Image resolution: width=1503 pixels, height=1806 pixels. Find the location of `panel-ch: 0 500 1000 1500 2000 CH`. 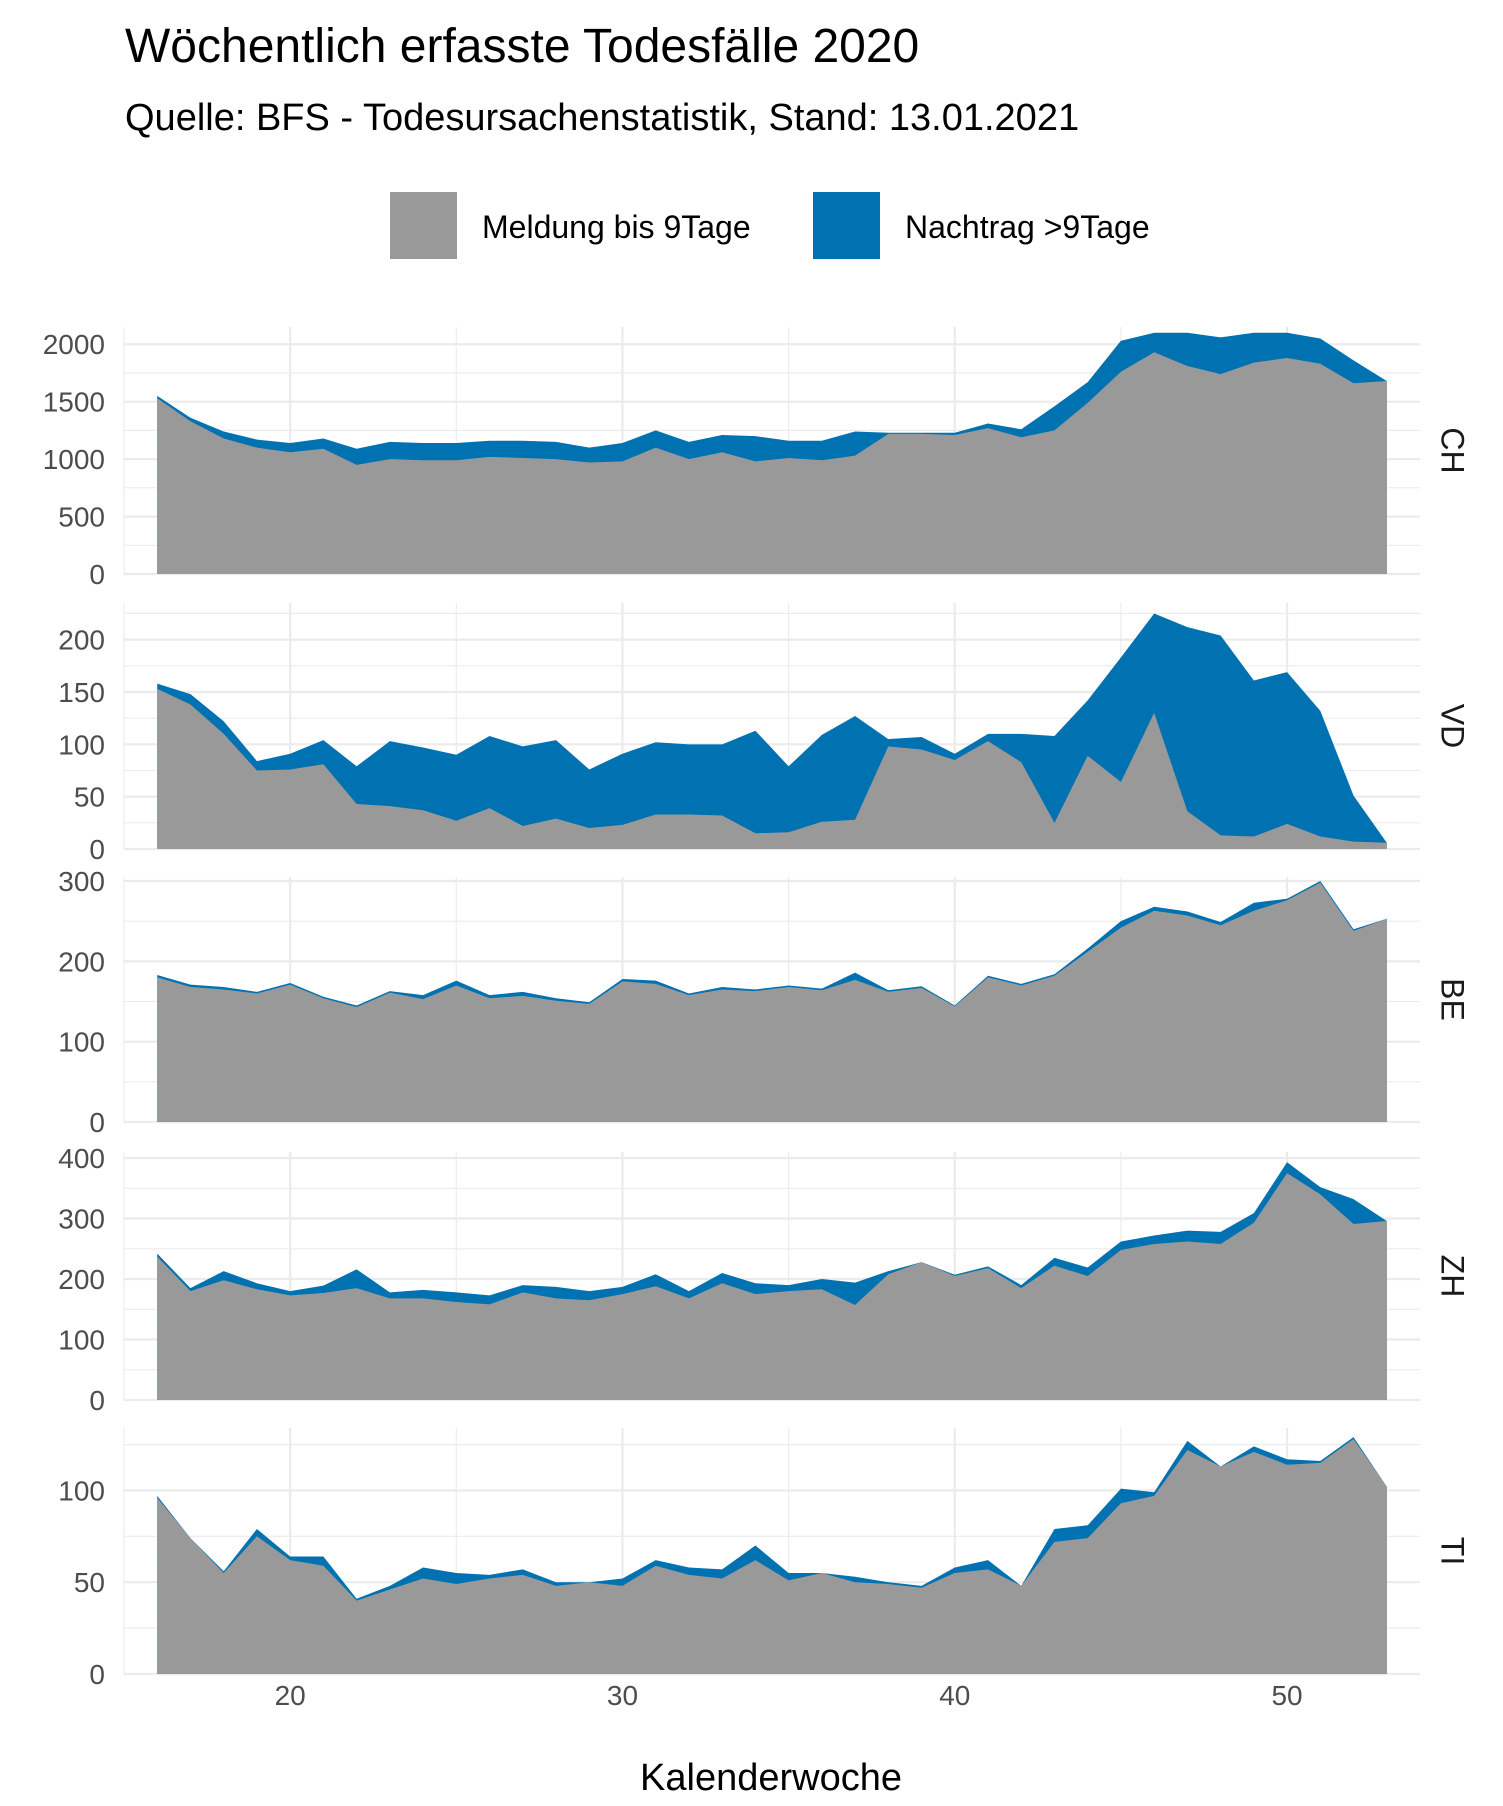

panel-ch: 0 500 1000 1500 2000 CH is located at coordinates (757, 458).